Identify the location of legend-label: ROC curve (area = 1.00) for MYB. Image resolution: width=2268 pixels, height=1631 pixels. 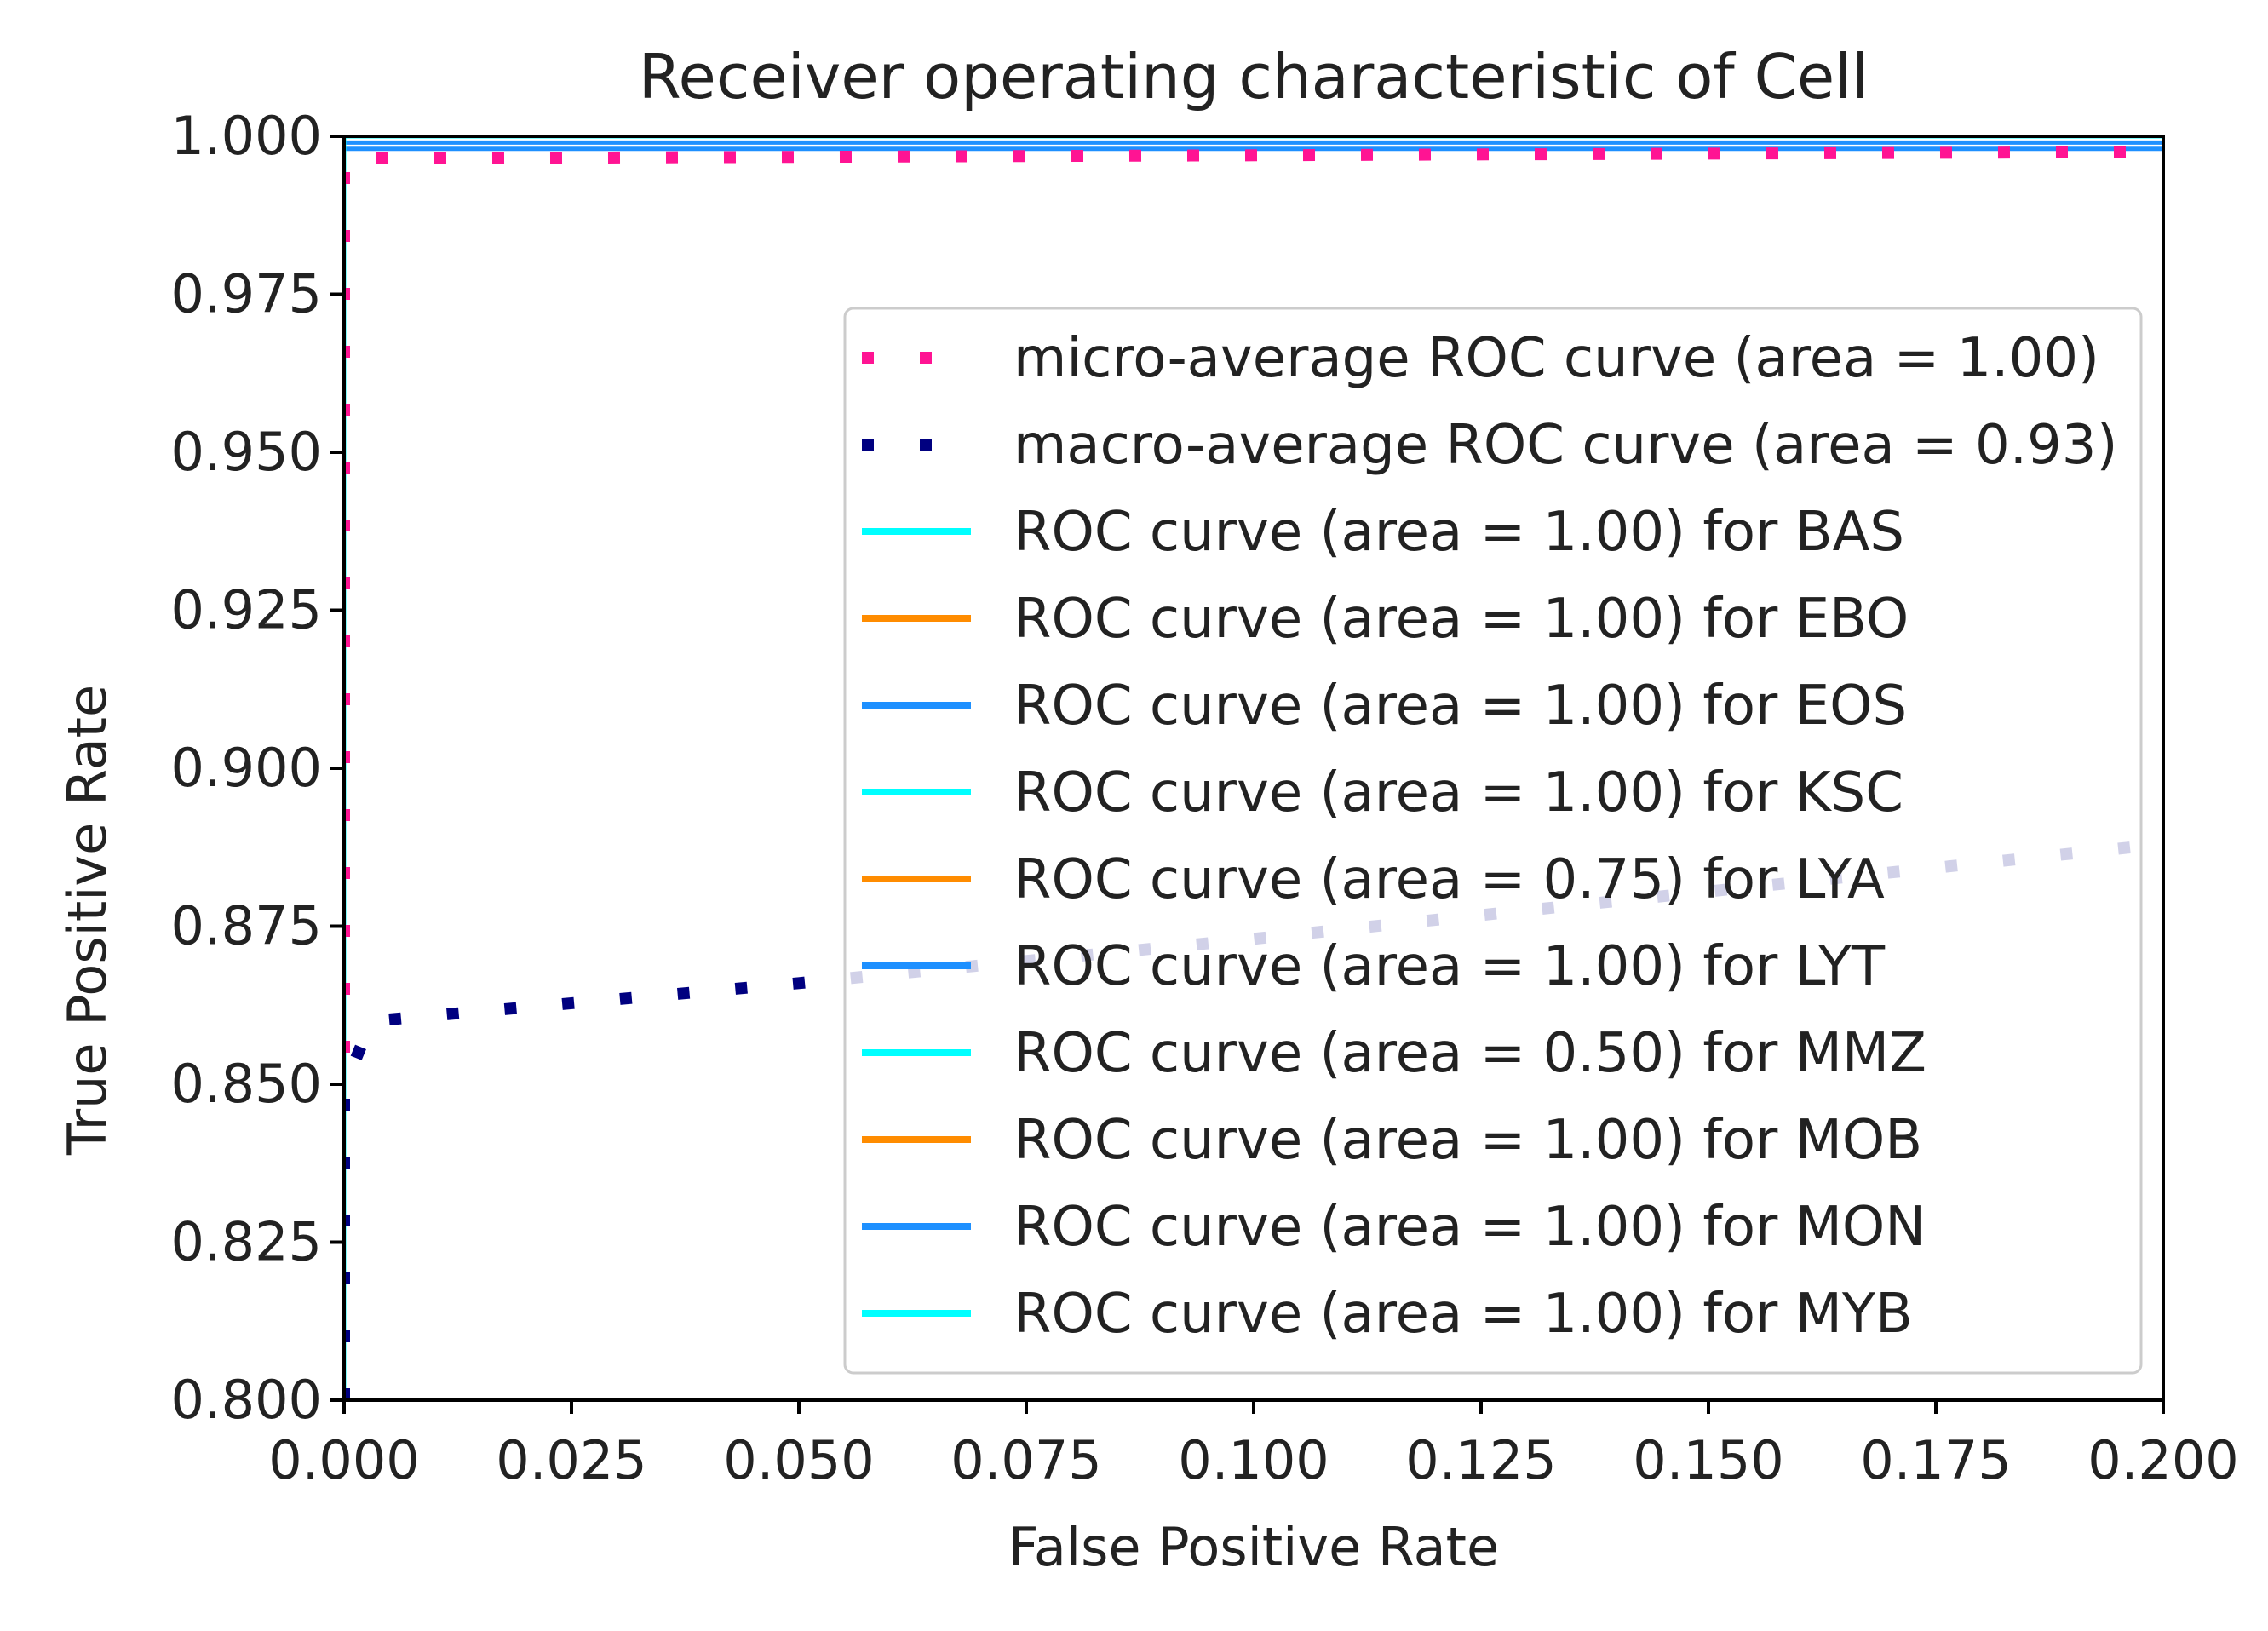
(1463, 1314).